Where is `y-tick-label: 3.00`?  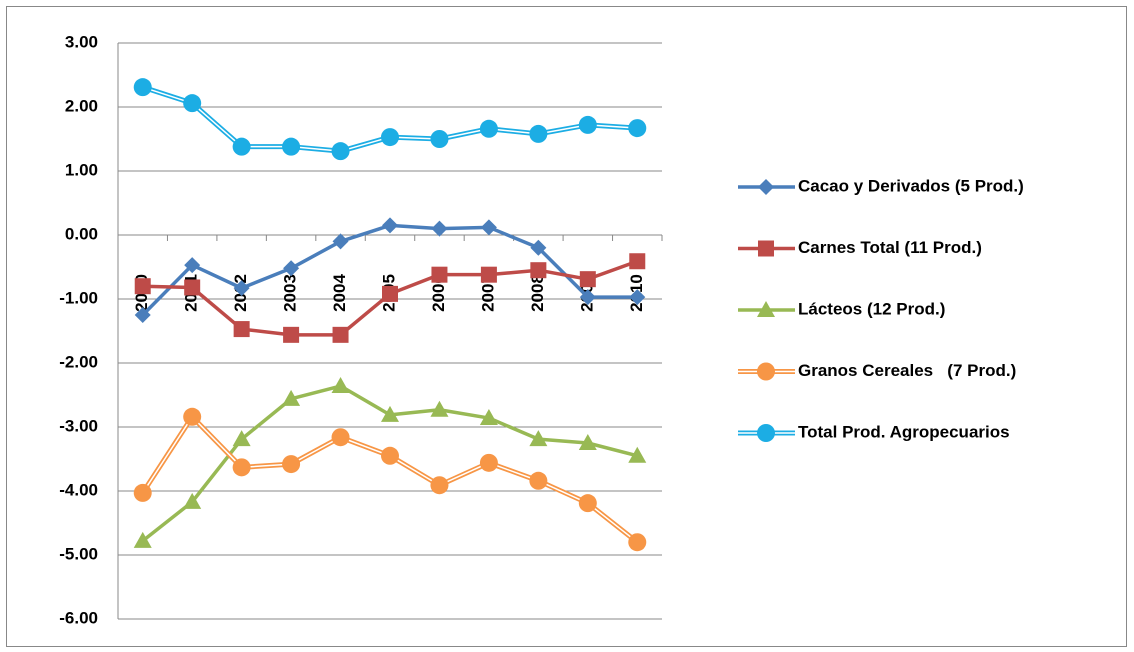
y-tick-label: 3.00 is located at coordinates (81, 41).